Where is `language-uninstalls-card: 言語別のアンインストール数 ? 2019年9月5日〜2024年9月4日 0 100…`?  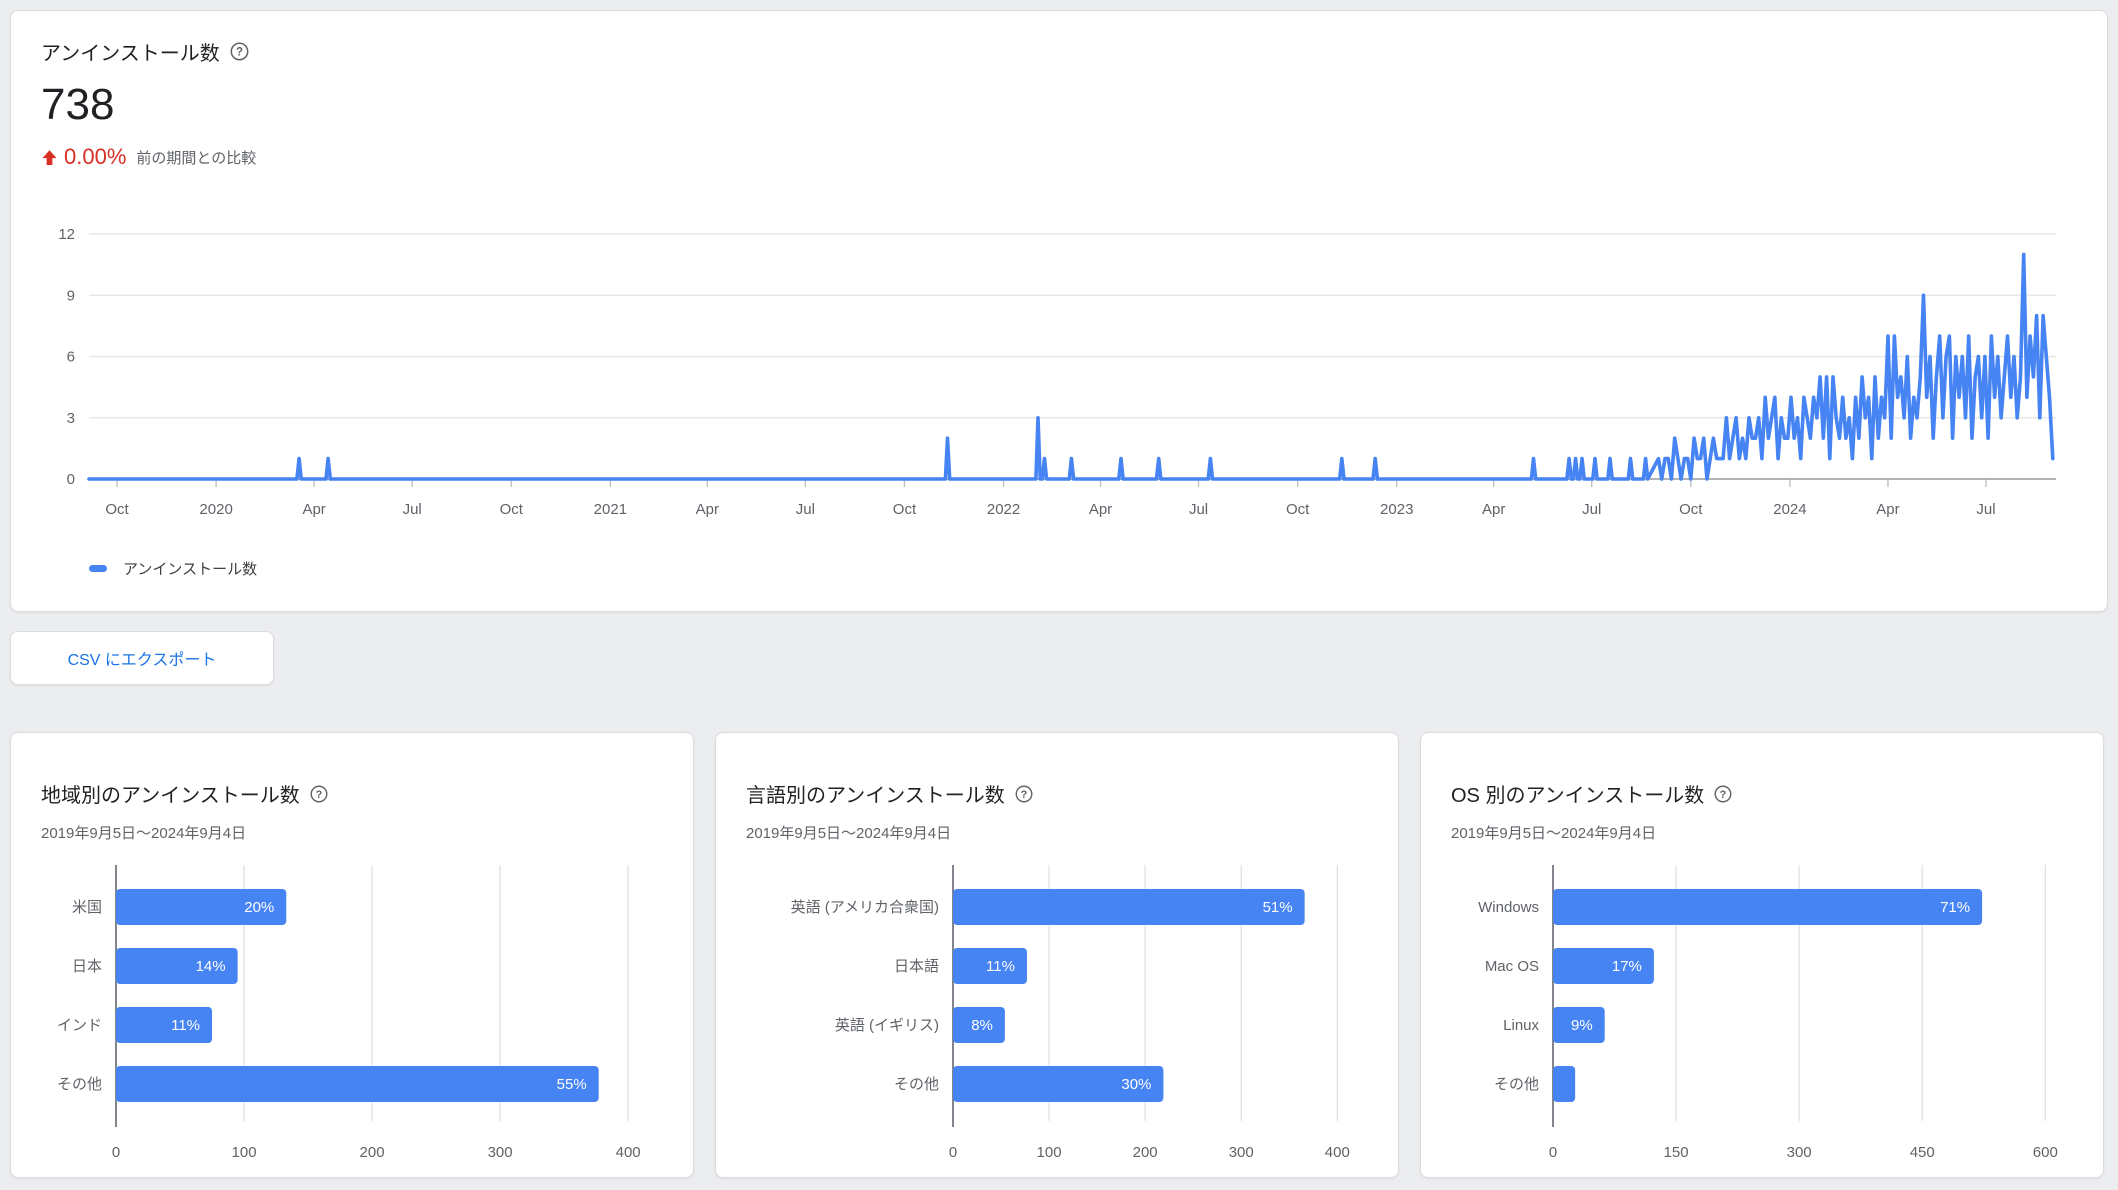
language-uninstalls-card: 言語別のアンインストール数 ? 2019年9月5日〜2024年9月4日 0 100… is located at coordinates (1057, 955).